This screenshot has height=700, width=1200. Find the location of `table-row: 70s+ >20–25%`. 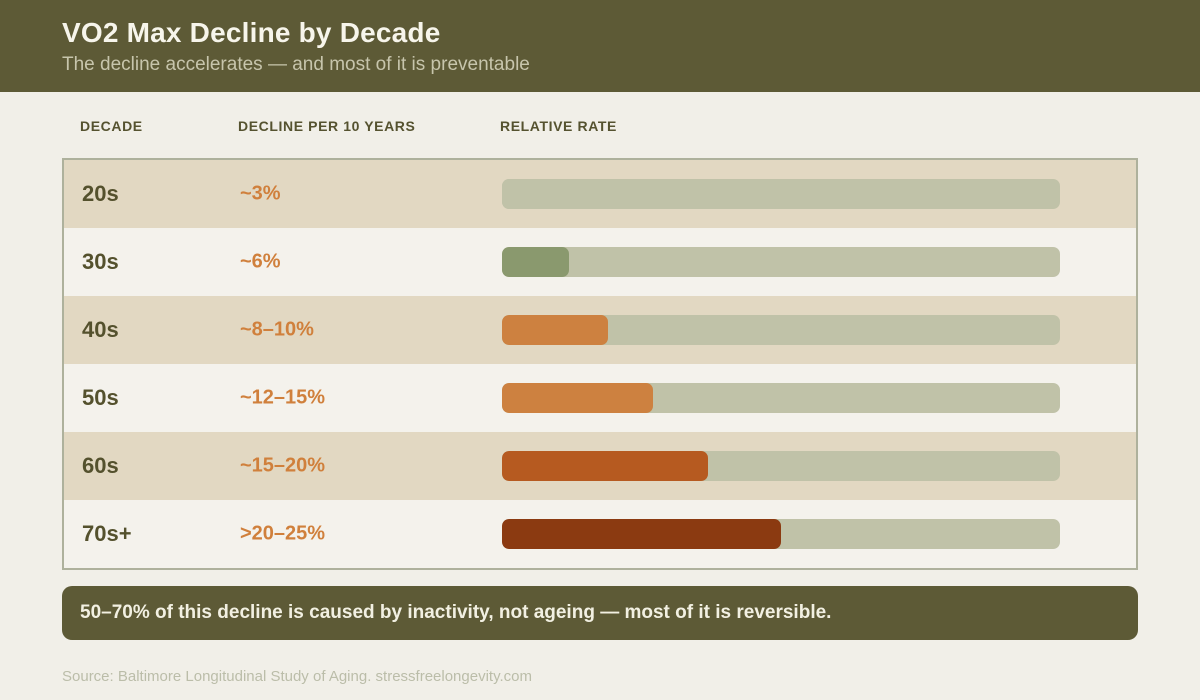

table-row: 70s+ >20–25% is located at coordinates (600, 534).